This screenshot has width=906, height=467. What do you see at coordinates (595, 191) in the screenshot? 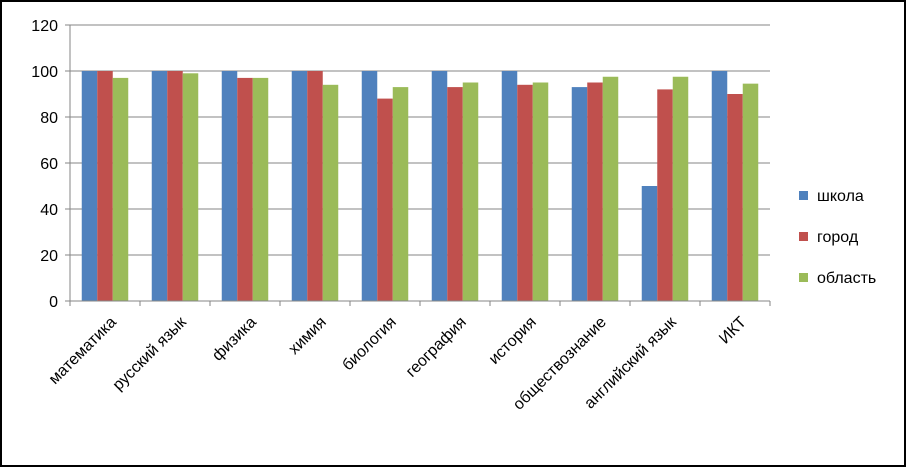
I see `bar-город-обществознание` at bounding box center [595, 191].